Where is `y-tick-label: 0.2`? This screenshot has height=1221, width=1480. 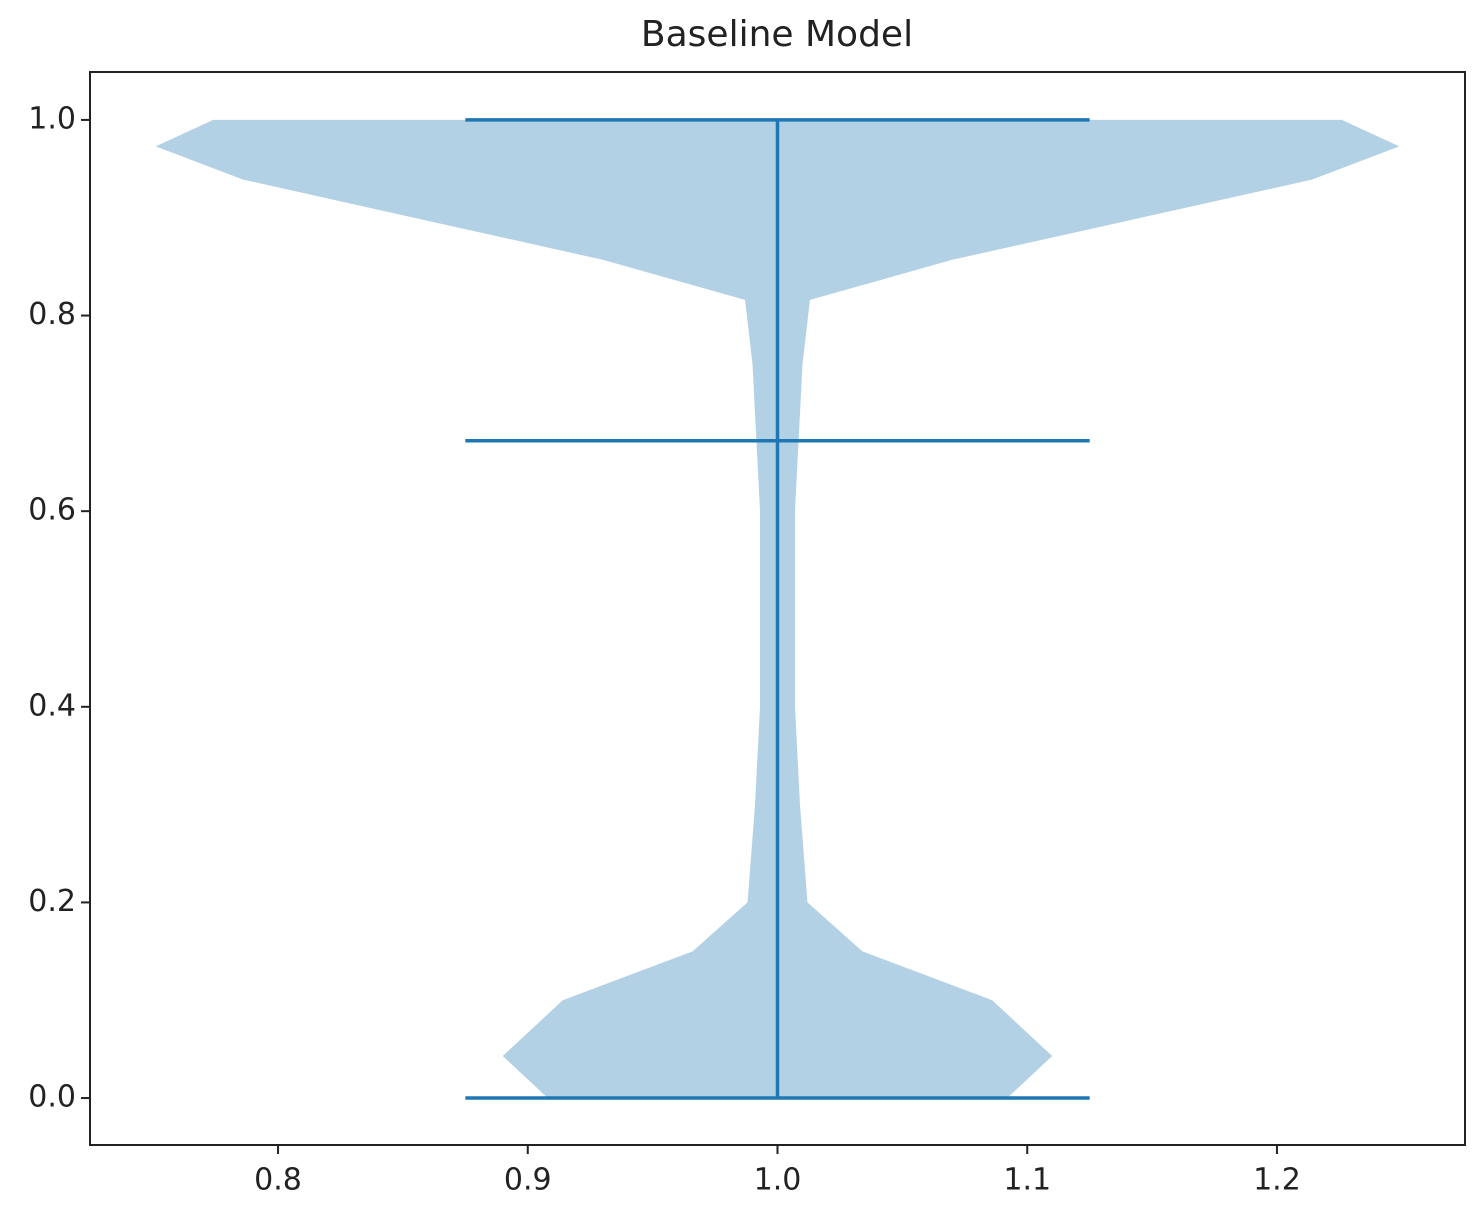 y-tick-label: 0.2 is located at coordinates (52, 901).